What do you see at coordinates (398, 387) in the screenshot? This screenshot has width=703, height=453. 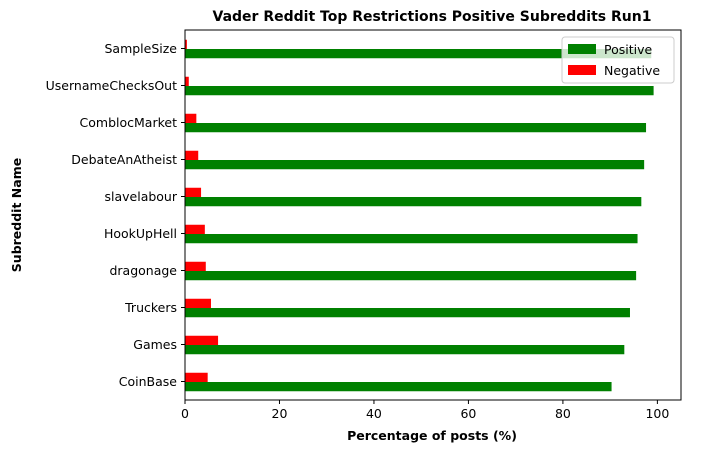 I see `bar-positive-CoinBase` at bounding box center [398, 387].